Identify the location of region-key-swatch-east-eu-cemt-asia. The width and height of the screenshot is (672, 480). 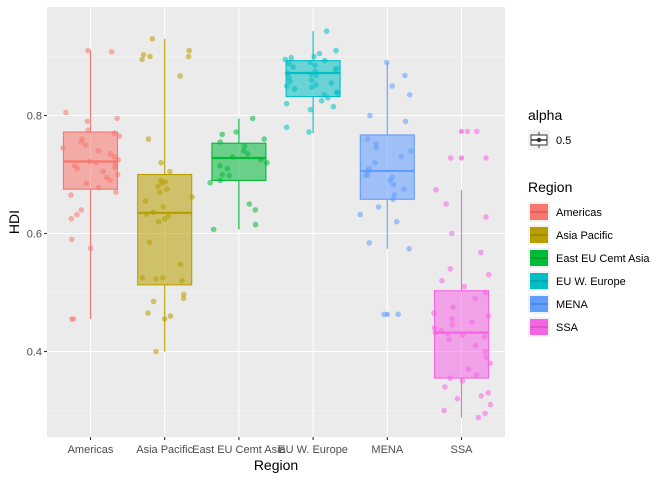
(539, 258).